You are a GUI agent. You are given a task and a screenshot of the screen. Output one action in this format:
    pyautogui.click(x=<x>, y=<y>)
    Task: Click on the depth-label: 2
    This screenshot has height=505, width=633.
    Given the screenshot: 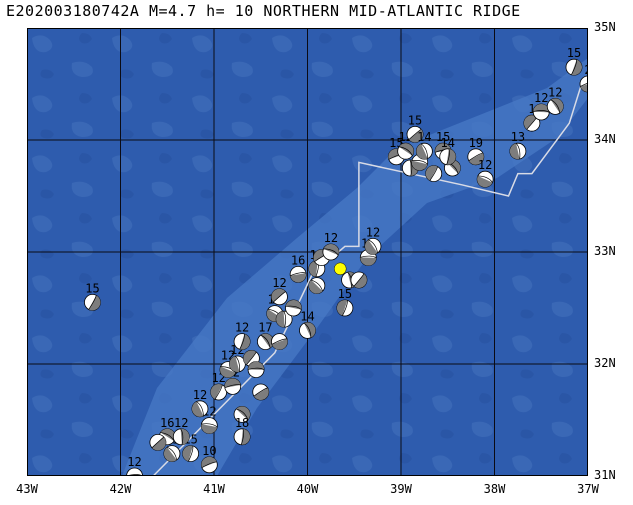 What is the action you would take?
    pyautogui.click(x=586, y=70)
    